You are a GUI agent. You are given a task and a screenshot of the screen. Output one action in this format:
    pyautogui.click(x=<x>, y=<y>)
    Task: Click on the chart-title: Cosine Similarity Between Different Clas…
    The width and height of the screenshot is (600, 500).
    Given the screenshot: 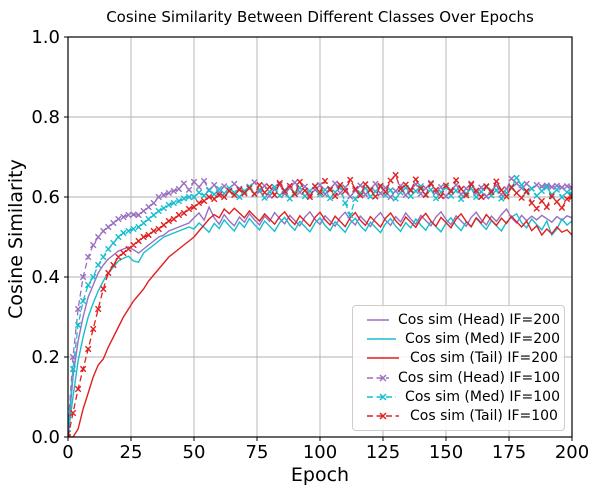 What is the action you would take?
    pyautogui.click(x=320, y=17)
    